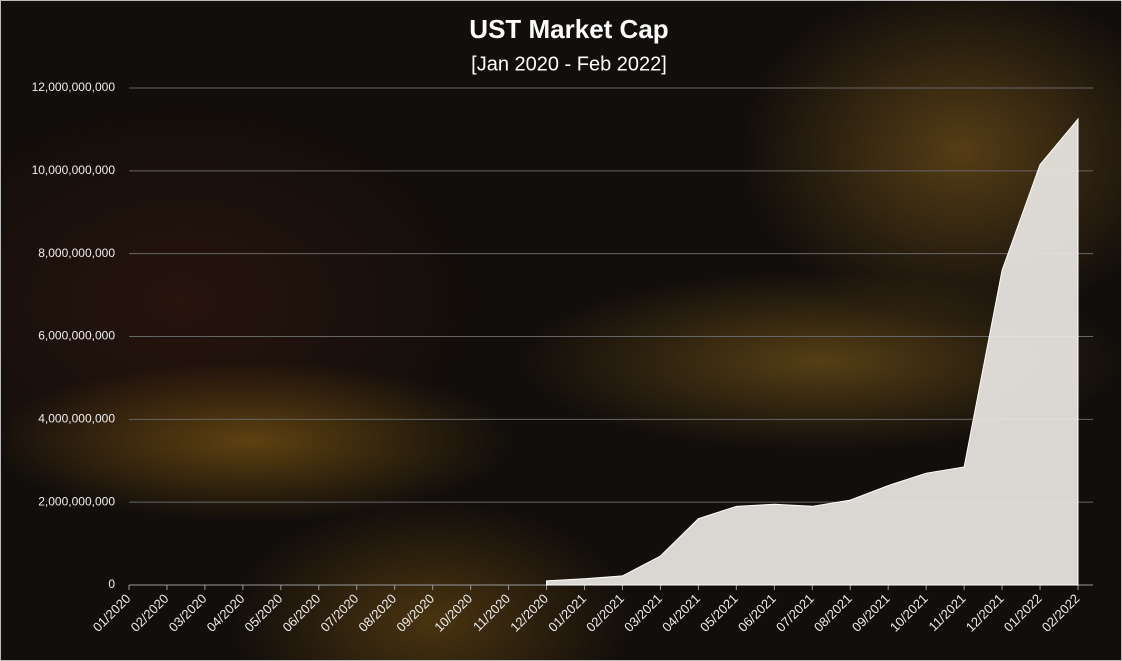 This screenshot has height=661, width=1122. Describe the element at coordinates (453, 613) in the screenshot. I see `x-tick-label: 10/2020` at that location.